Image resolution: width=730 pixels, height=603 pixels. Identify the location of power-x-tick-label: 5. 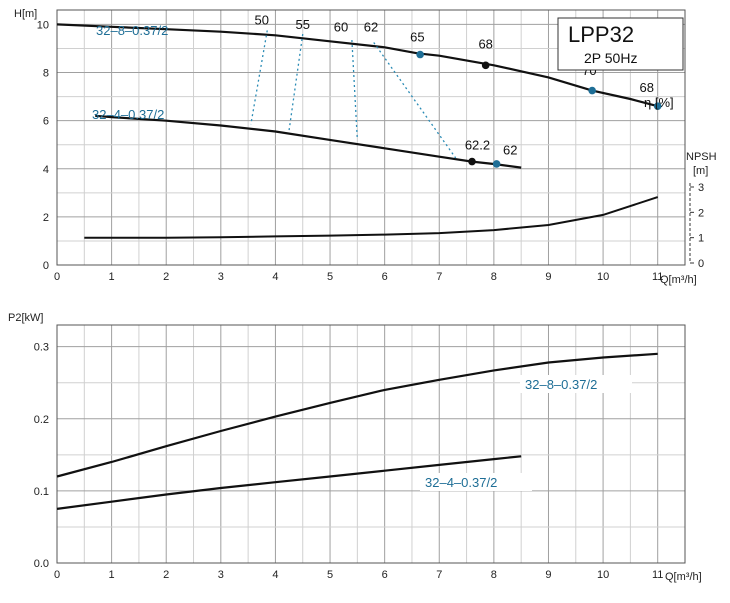
(330, 575).